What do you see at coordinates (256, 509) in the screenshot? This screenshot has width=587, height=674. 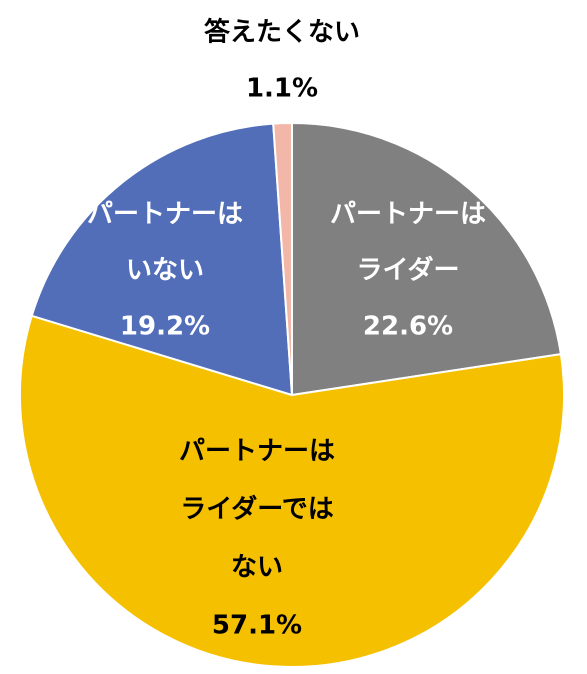 I see `slice-label-1-line-1: ライダーでは` at bounding box center [256, 509].